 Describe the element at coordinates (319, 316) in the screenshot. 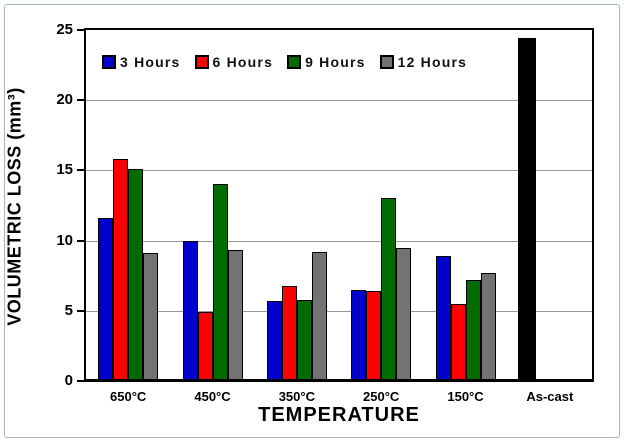

I see `bar-12-hours-350-c` at that location.